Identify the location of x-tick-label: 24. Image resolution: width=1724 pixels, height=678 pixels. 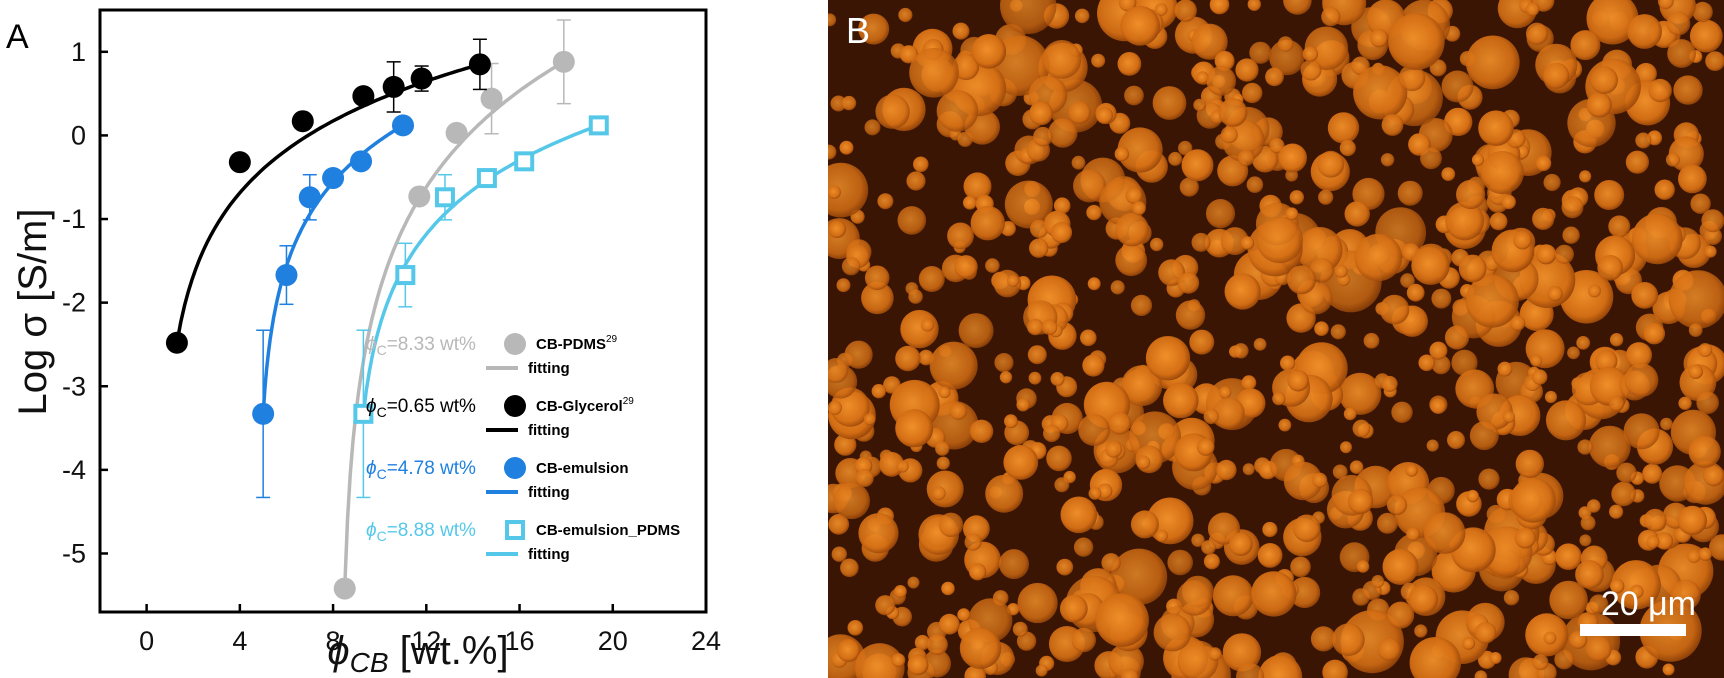
(706, 641).